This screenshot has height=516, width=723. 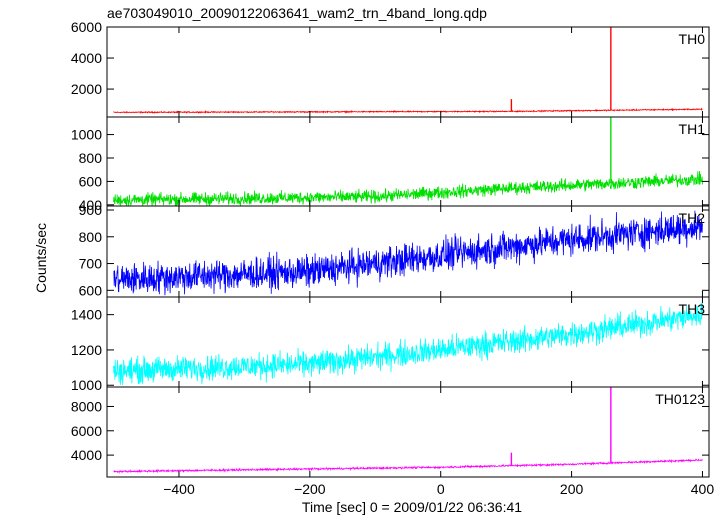 What do you see at coordinates (86, 350) in the screenshot?
I see `y-tick-label: 1200` at bounding box center [86, 350].